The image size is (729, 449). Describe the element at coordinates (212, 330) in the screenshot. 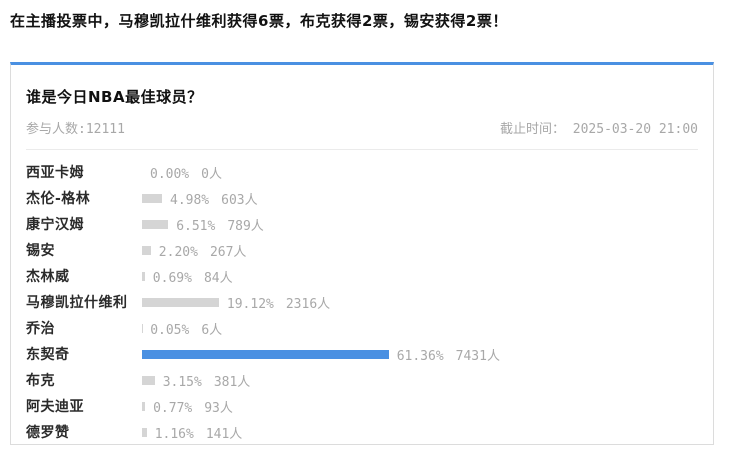

I see `count-value: 6人` at that location.